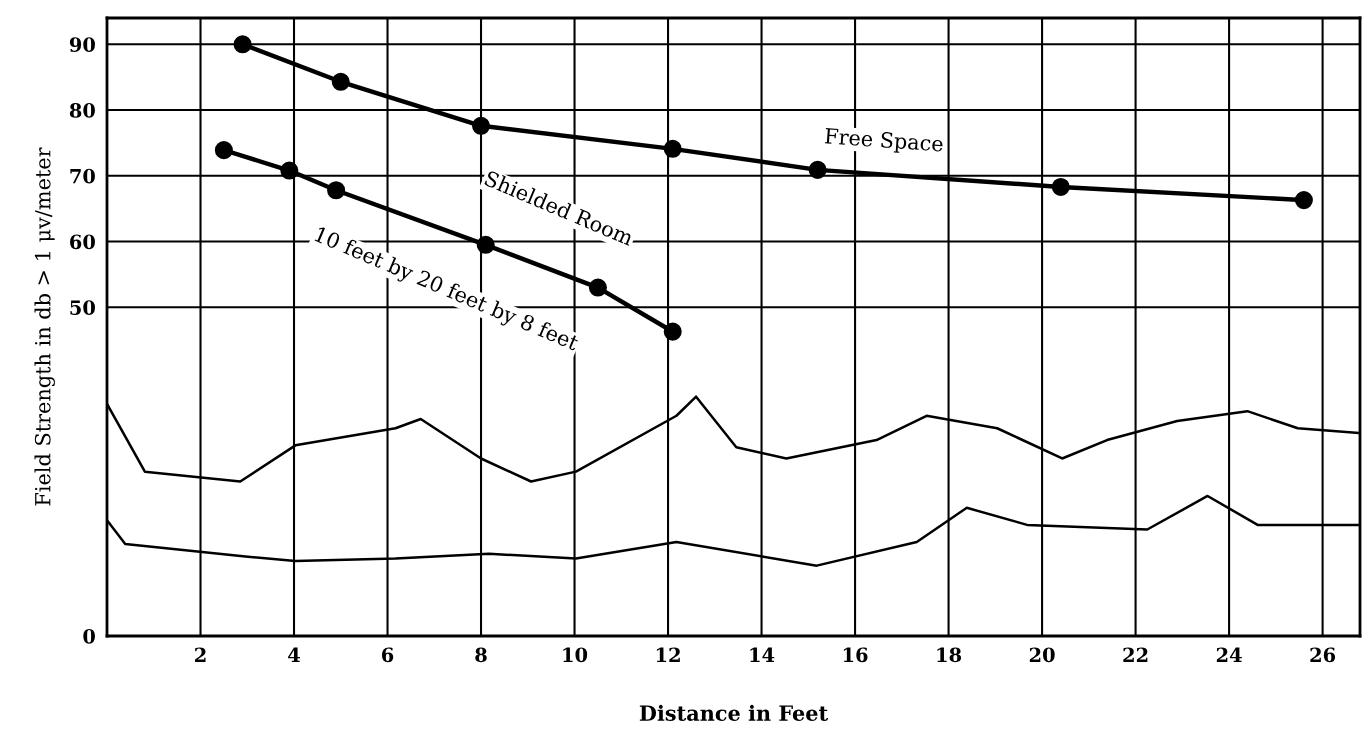  I want to click on y-tick-label: 50, so click(82, 307).